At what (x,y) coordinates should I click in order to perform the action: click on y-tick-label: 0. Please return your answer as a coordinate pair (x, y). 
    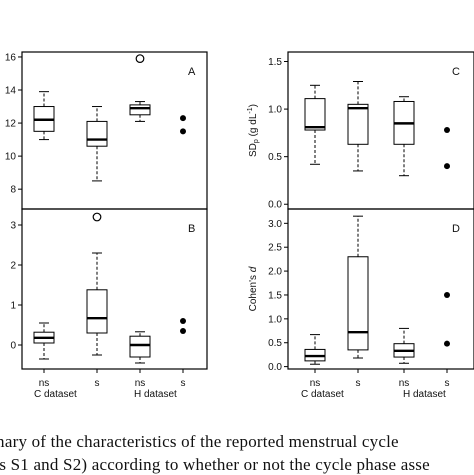
    Looking at the image, I should click on (13, 346).